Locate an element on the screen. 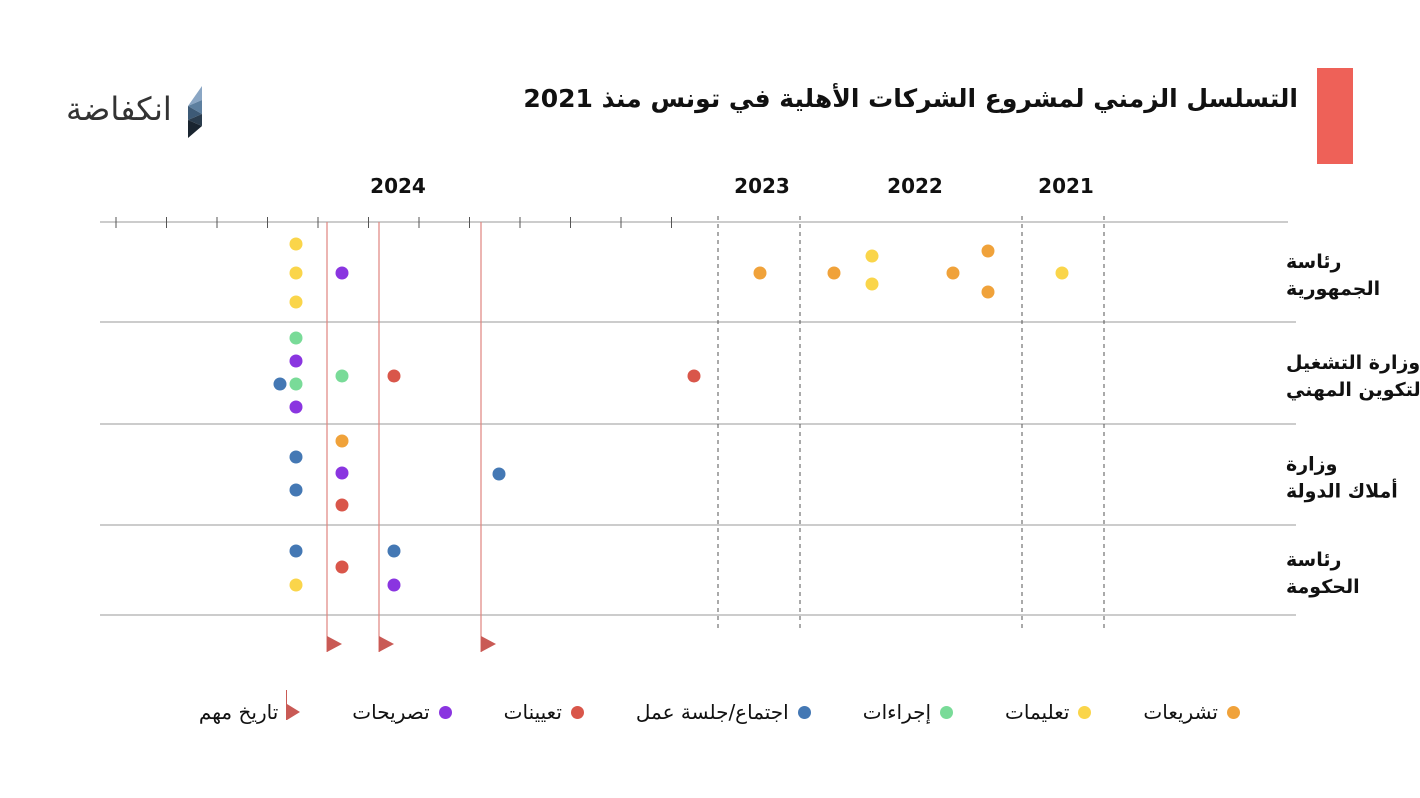 Image resolution: width=1420 pixels, height=798 pixels. flag-icon is located at coordinates (293, 705).